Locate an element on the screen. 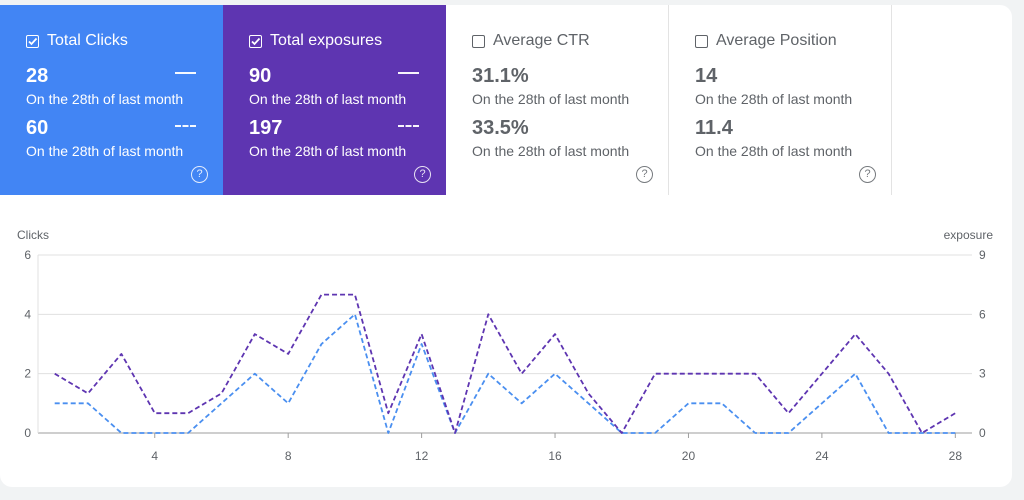 This screenshot has height=500, width=1024. x-tick-label: 20 is located at coordinates (689, 456).